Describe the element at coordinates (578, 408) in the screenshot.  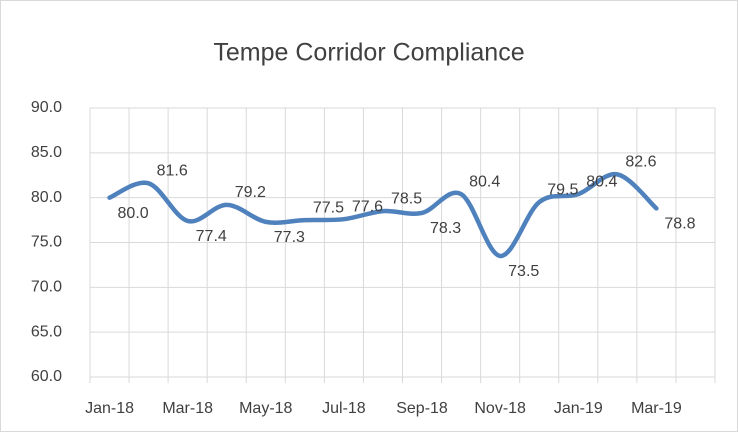
I see `x-tick-label: Jan-19` at that location.